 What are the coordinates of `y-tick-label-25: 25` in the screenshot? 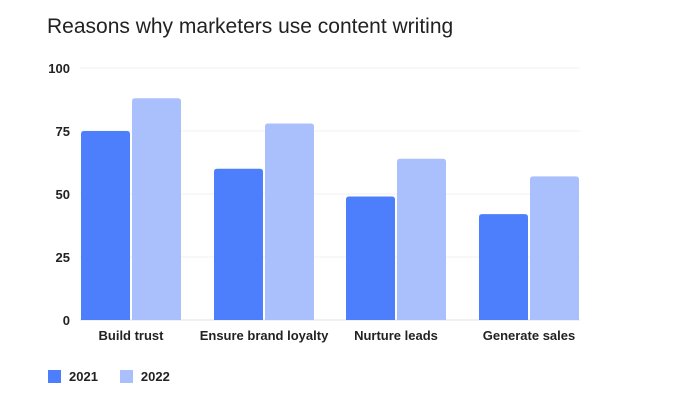 It's located at (63, 257).